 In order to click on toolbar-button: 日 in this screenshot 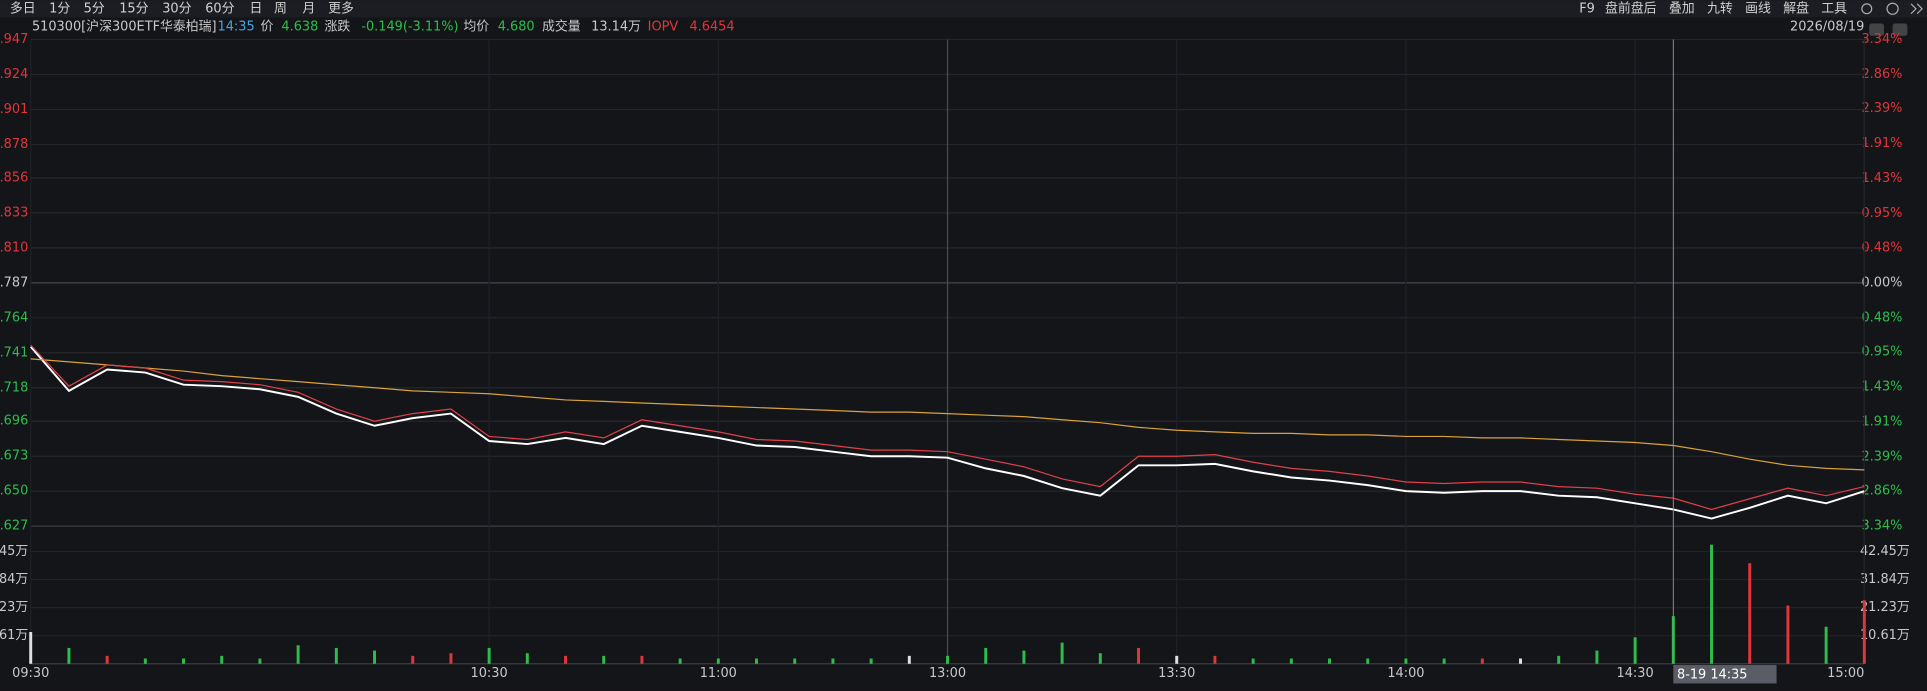, I will do `click(255, 8)`.